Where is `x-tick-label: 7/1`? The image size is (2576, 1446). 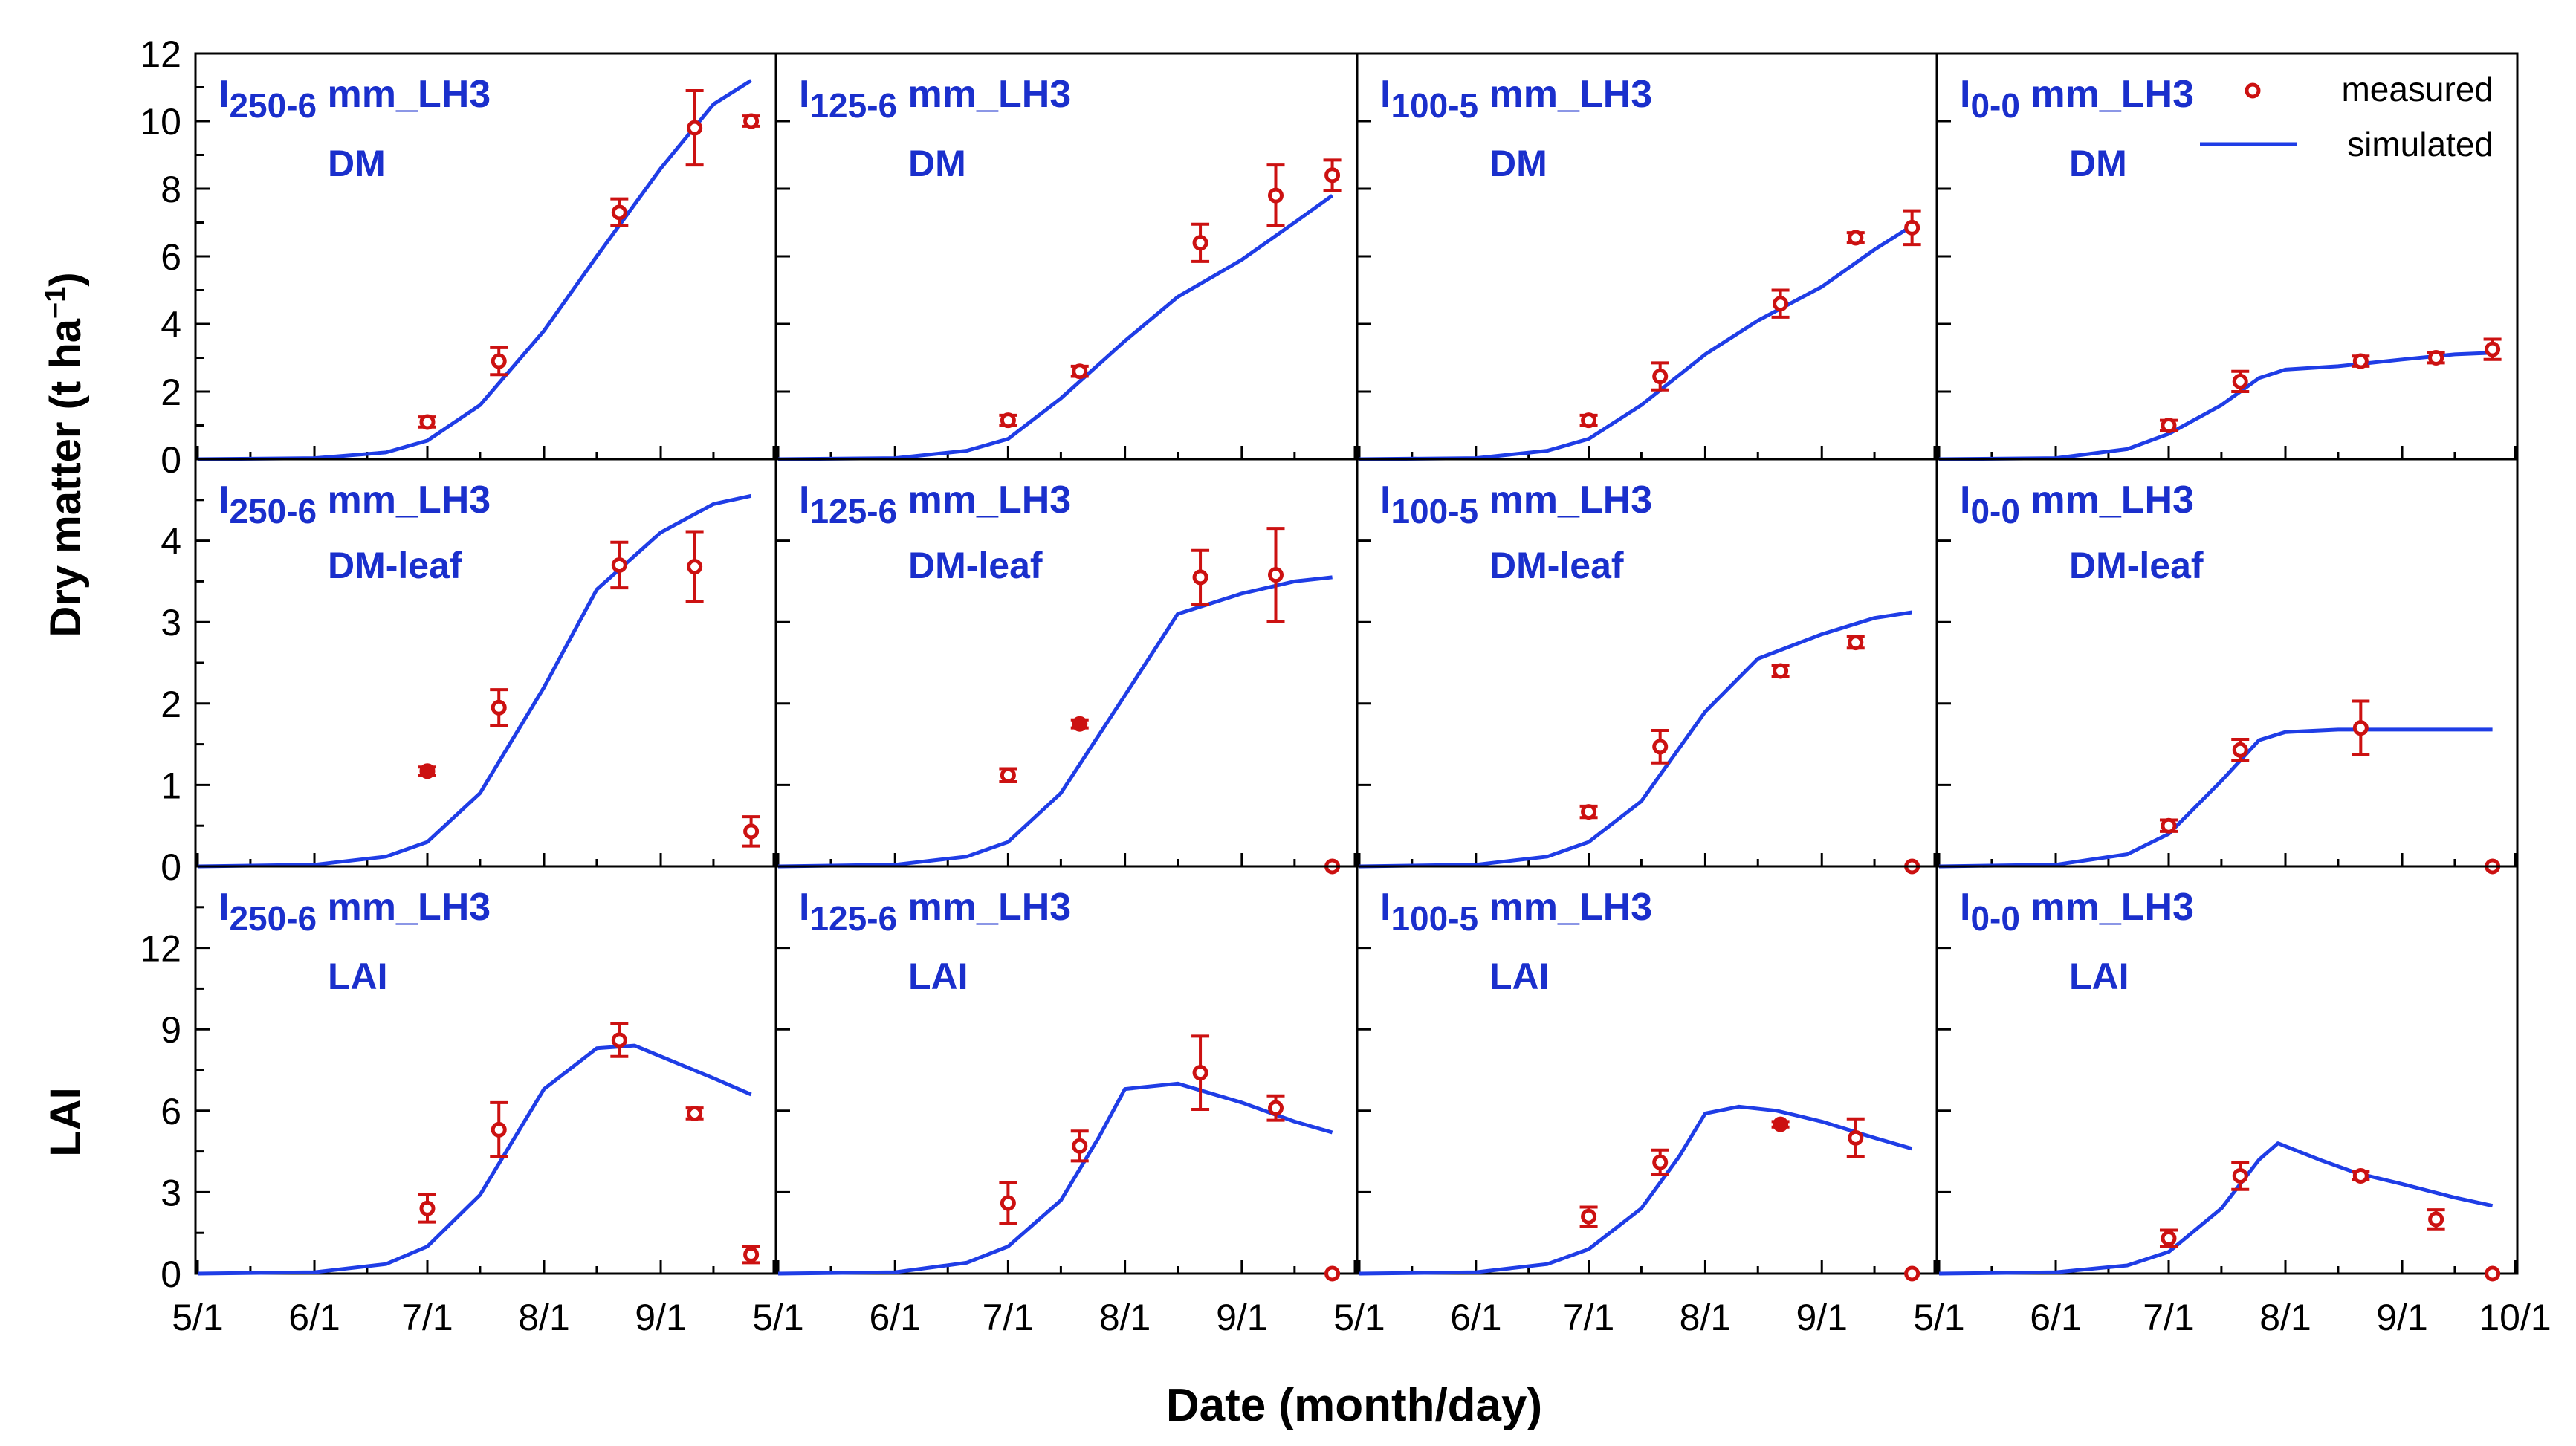
x-tick-label: 7/1 is located at coordinates (2169, 1317).